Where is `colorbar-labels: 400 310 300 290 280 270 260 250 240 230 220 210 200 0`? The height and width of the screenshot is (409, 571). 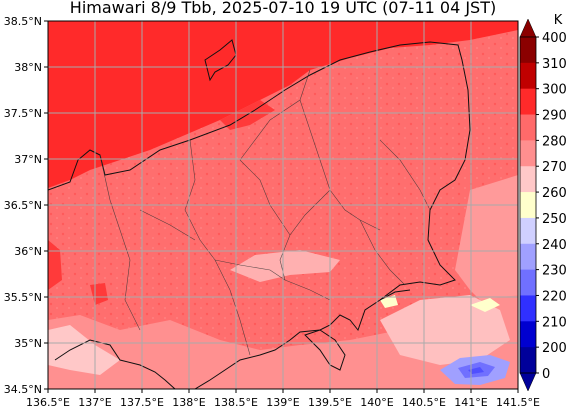
colorbar-labels: 400 310 300 290 280 270 260 250 240 230 220 210 200 0 is located at coordinates (551, 206).